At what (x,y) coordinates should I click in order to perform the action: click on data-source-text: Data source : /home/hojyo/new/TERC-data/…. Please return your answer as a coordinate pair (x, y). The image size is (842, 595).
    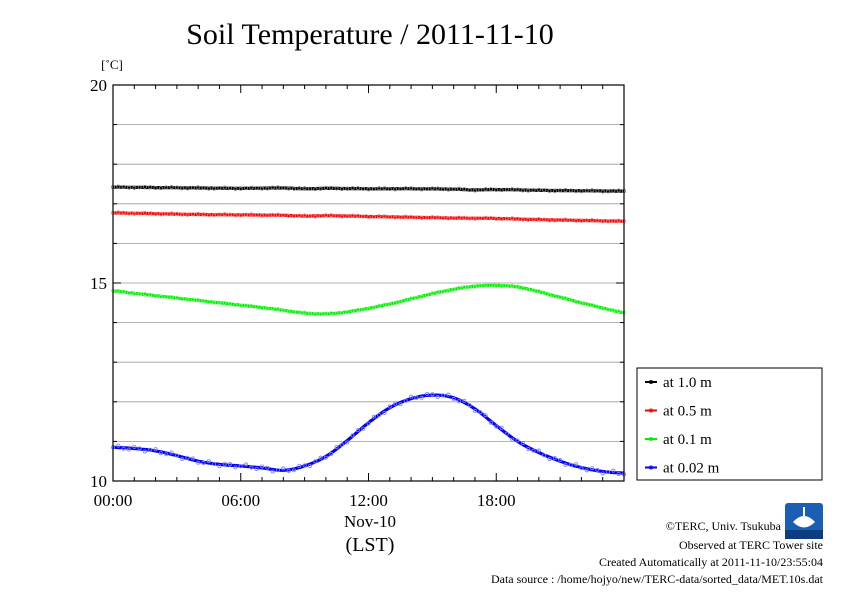
    Looking at the image, I should click on (657, 579).